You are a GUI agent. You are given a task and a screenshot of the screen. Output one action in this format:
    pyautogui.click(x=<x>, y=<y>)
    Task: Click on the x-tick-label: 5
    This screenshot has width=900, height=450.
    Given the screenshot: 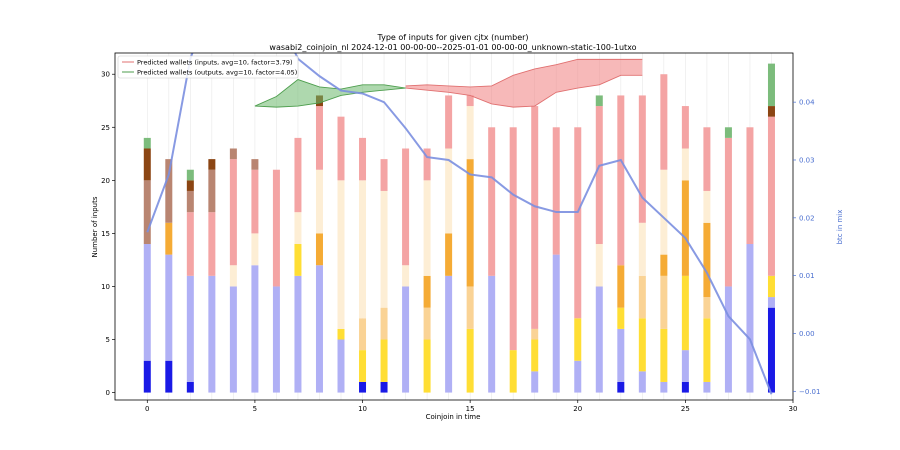 What is the action you would take?
    pyautogui.click(x=255, y=409)
    